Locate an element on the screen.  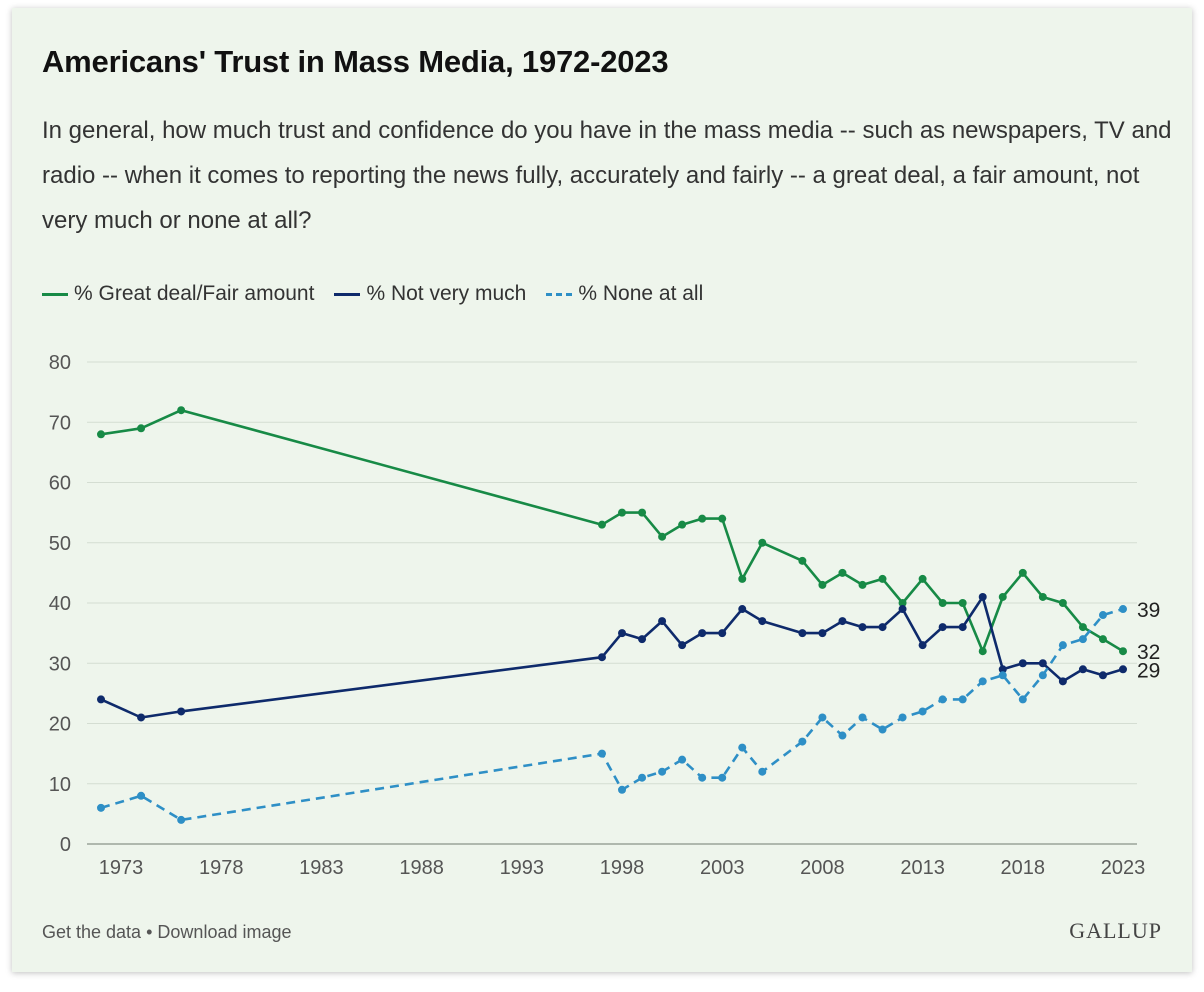
legend-item-great: % Great deal/Fair amount is located at coordinates (178, 294).